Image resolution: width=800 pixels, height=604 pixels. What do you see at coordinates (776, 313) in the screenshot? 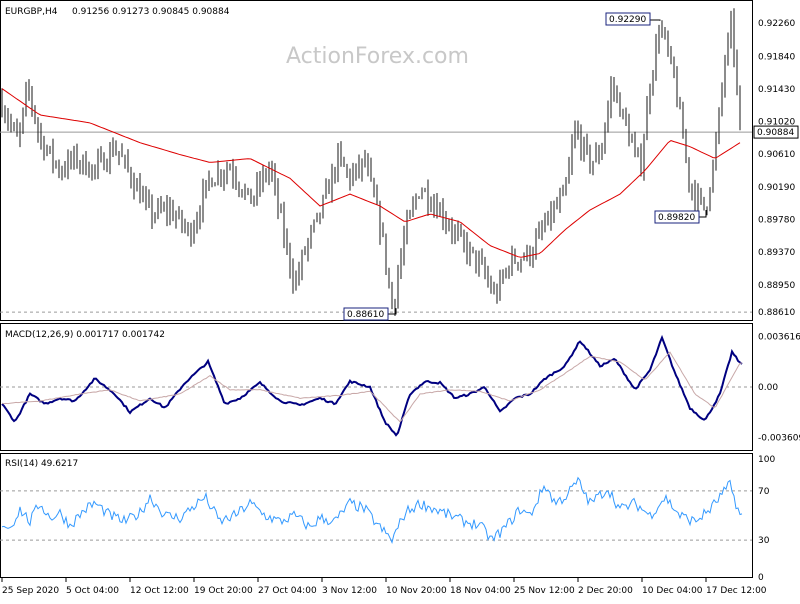
I see `price-low-tick-label: 0.88610` at bounding box center [776, 313].